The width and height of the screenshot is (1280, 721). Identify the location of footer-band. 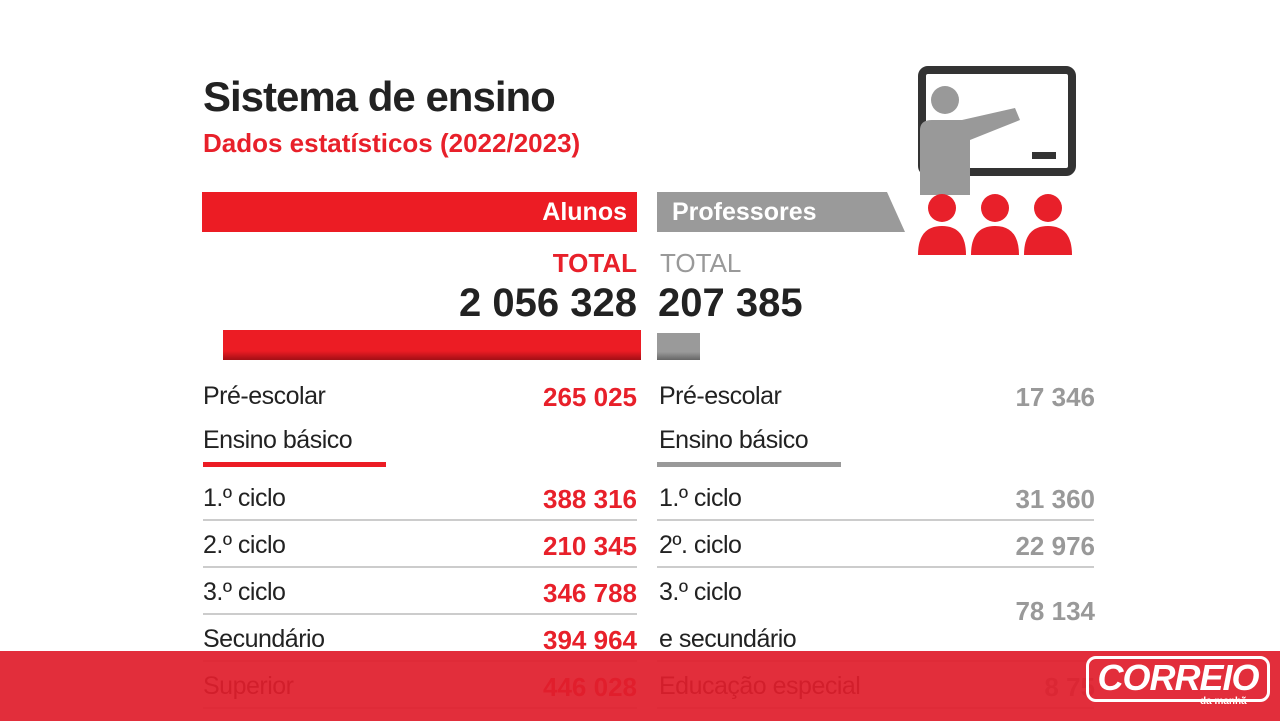
(640, 686).